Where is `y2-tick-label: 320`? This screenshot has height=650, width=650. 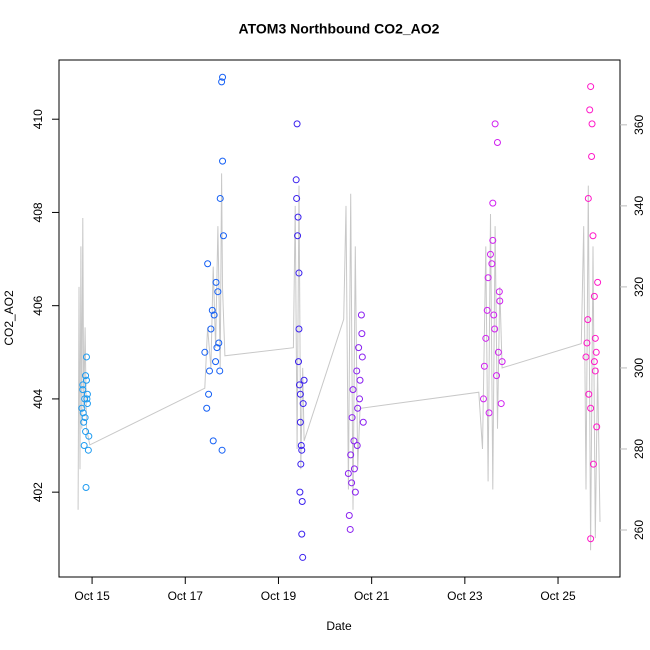
y2-tick-label: 320 is located at coordinates (639, 287).